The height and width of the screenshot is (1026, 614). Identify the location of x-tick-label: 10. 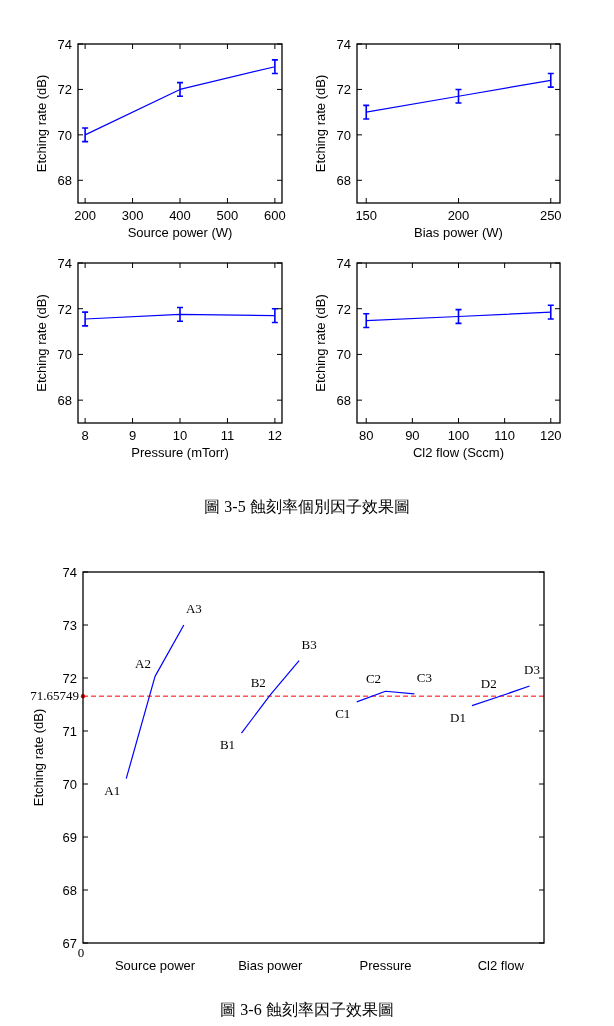
(180, 435).